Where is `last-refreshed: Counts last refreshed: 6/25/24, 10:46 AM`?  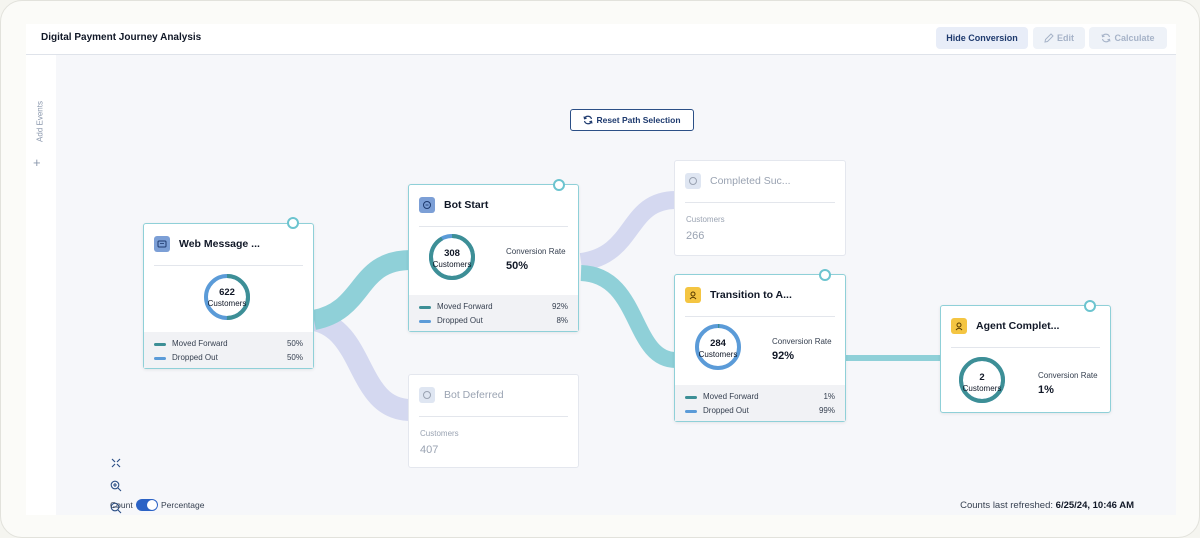 last-refreshed: Counts last refreshed: 6/25/24, 10:46 AM is located at coordinates (1047, 505).